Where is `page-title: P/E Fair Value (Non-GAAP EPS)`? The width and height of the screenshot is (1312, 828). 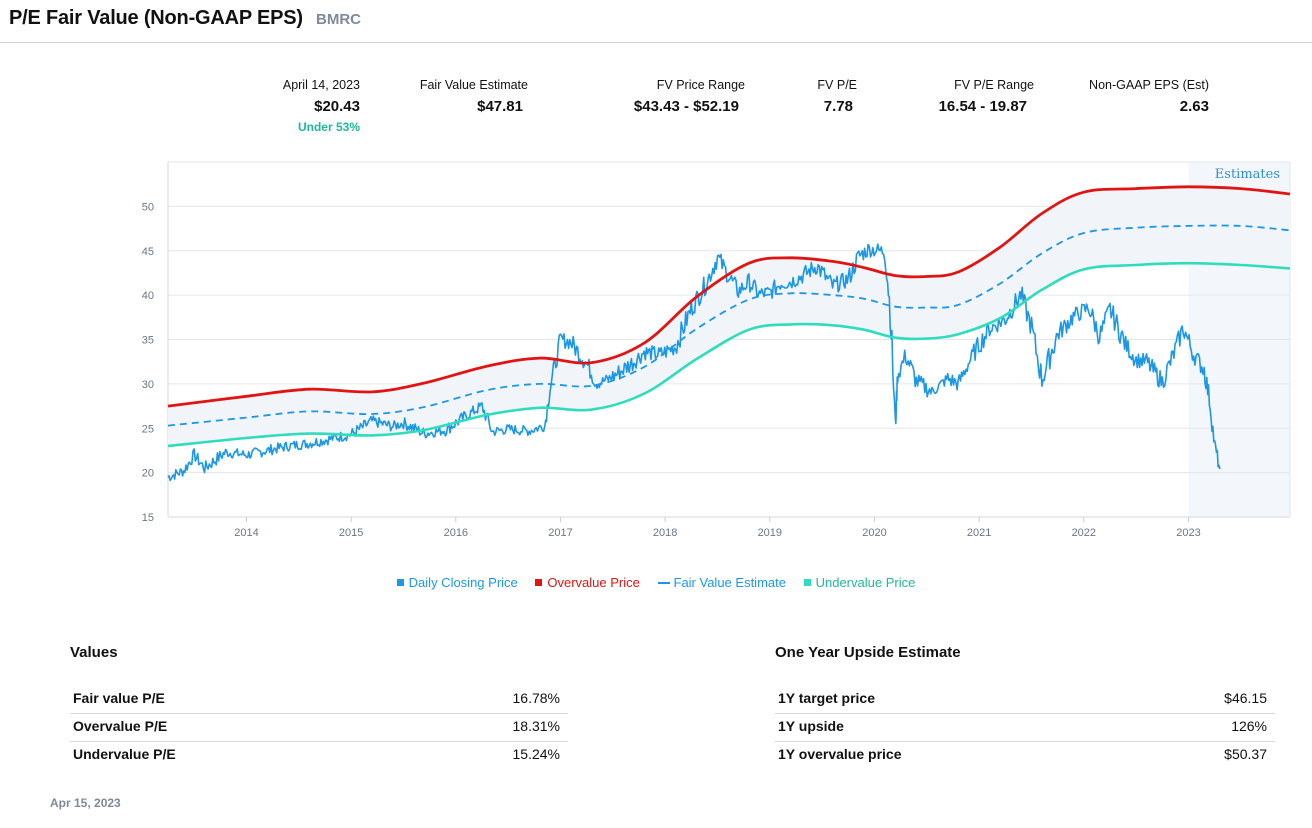
page-title: P/E Fair Value (Non-GAAP EPS) is located at coordinates (156, 18).